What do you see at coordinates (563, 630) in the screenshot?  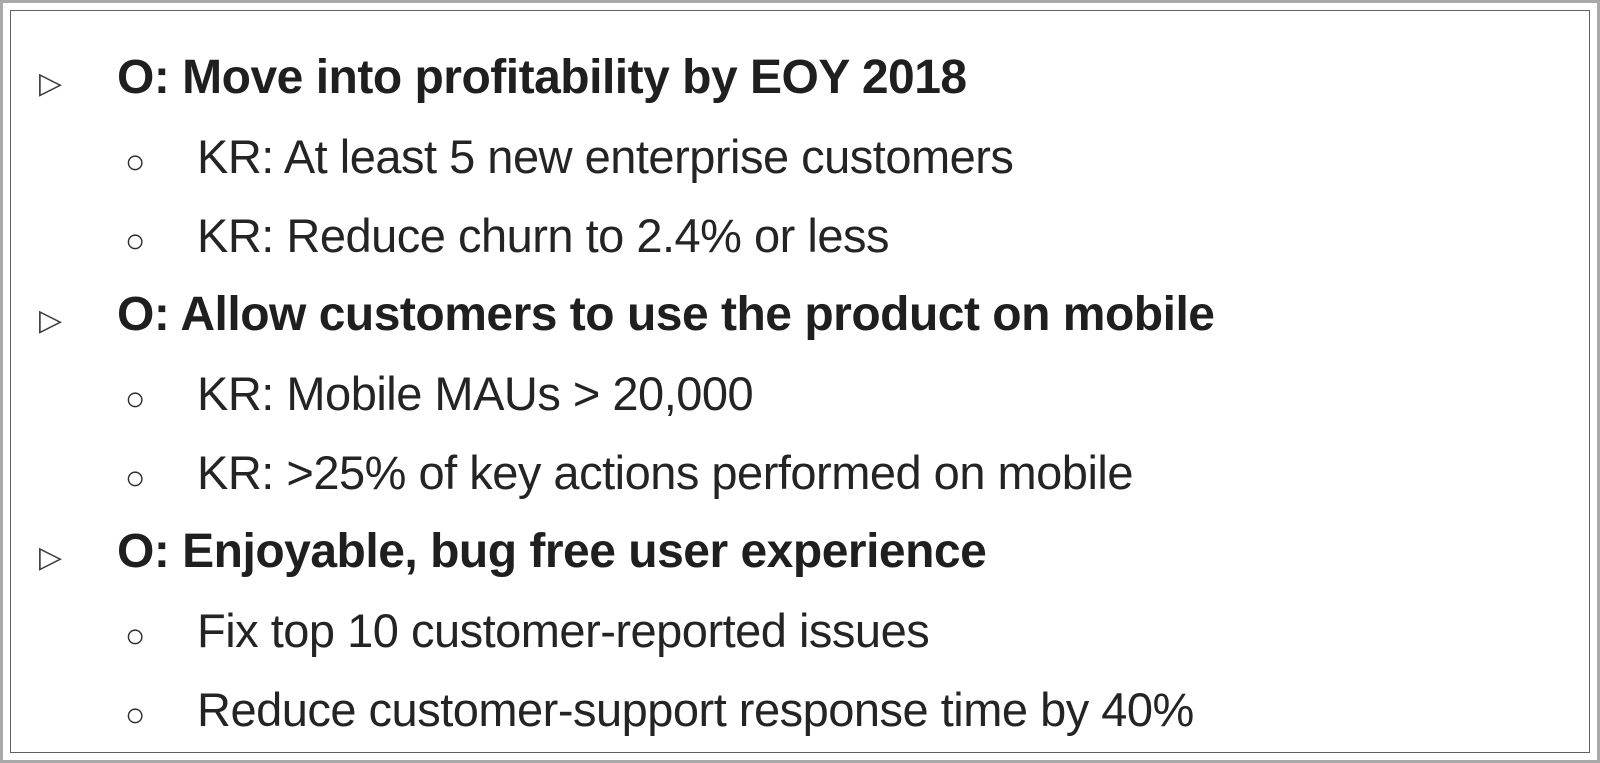 I see `key-result-label: Fix top 10 customer-reported issues` at bounding box center [563, 630].